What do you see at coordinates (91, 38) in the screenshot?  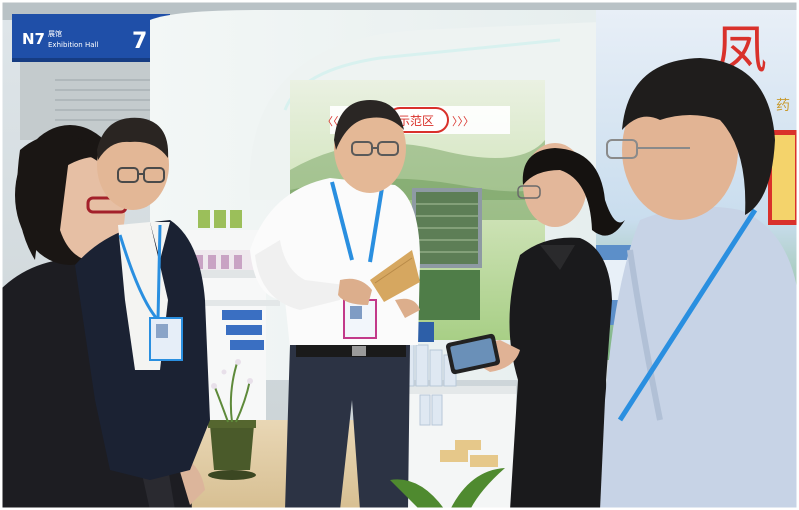 I see `hall-sign: N7 展馆 Exhibition Hall 7 号门` at bounding box center [91, 38].